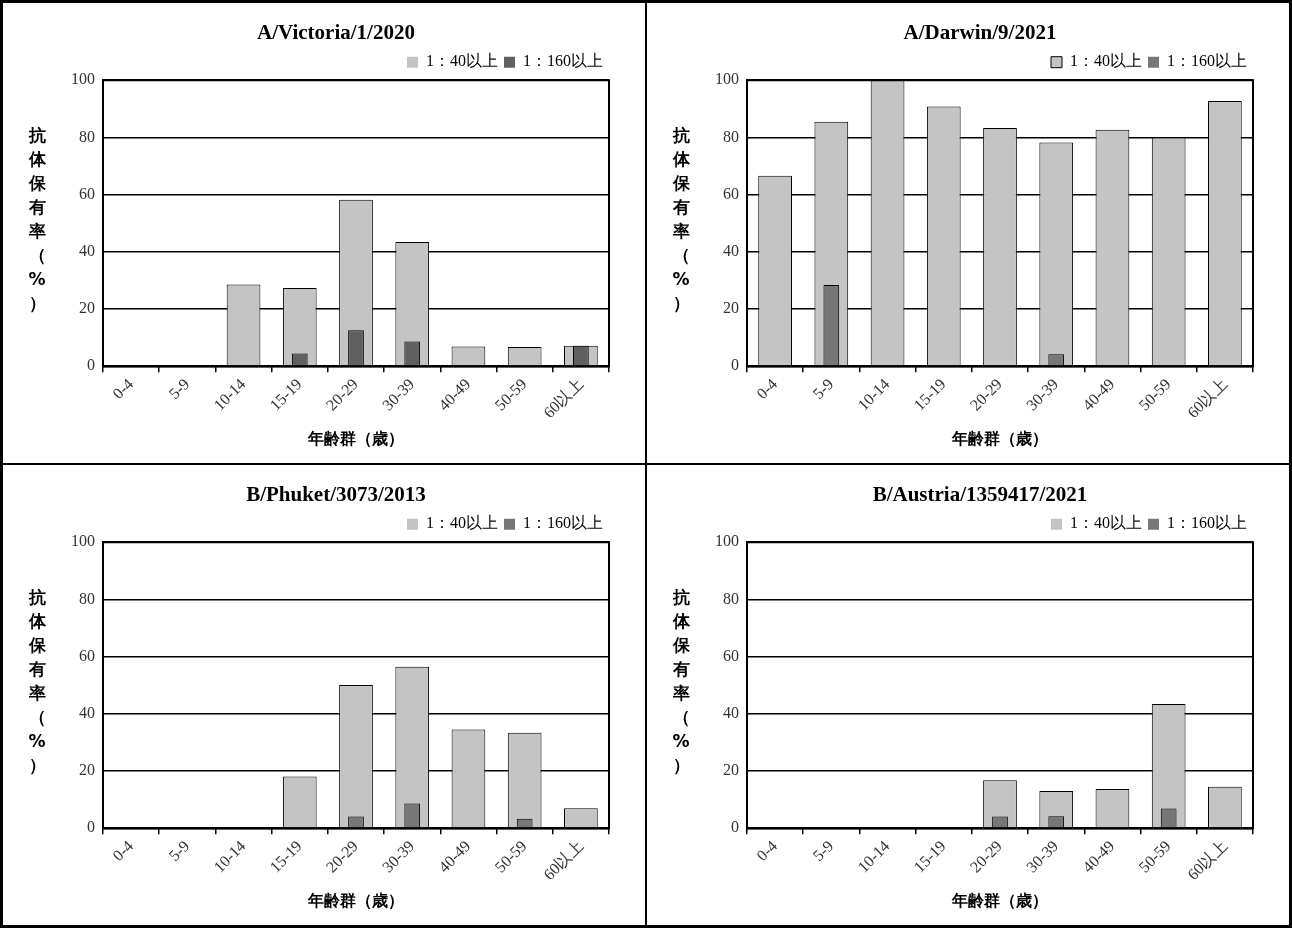  Describe the element at coordinates (980, 494) in the screenshot. I see `chart-title: B/Austria/1359417/2021` at that location.